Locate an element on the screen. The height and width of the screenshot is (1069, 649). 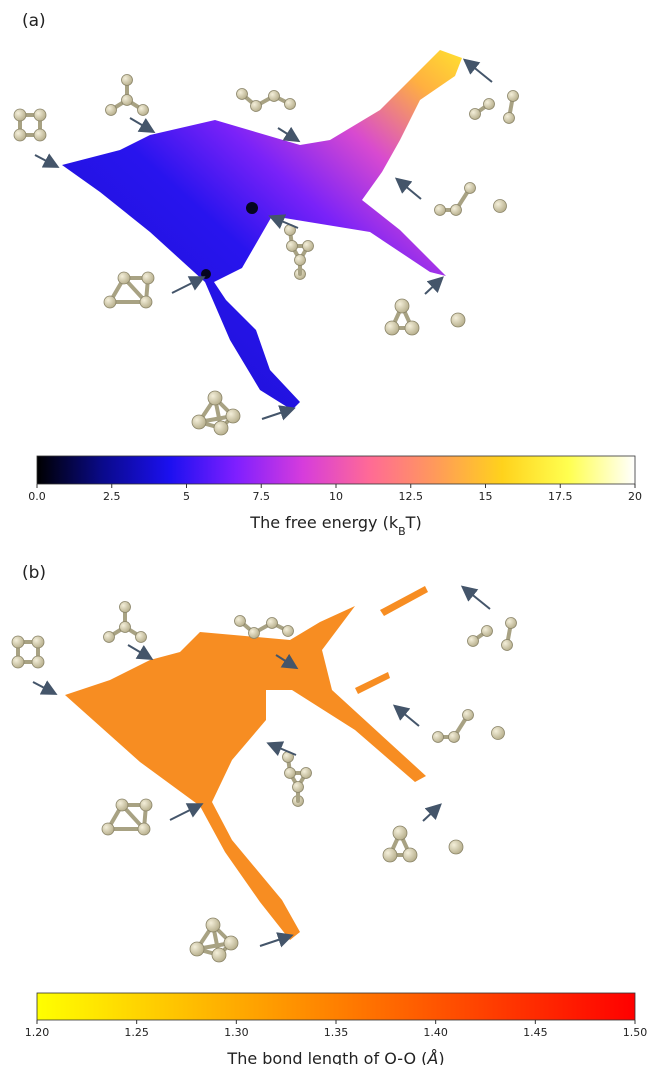
tick-label: 5 is located at coordinates (186, 496).